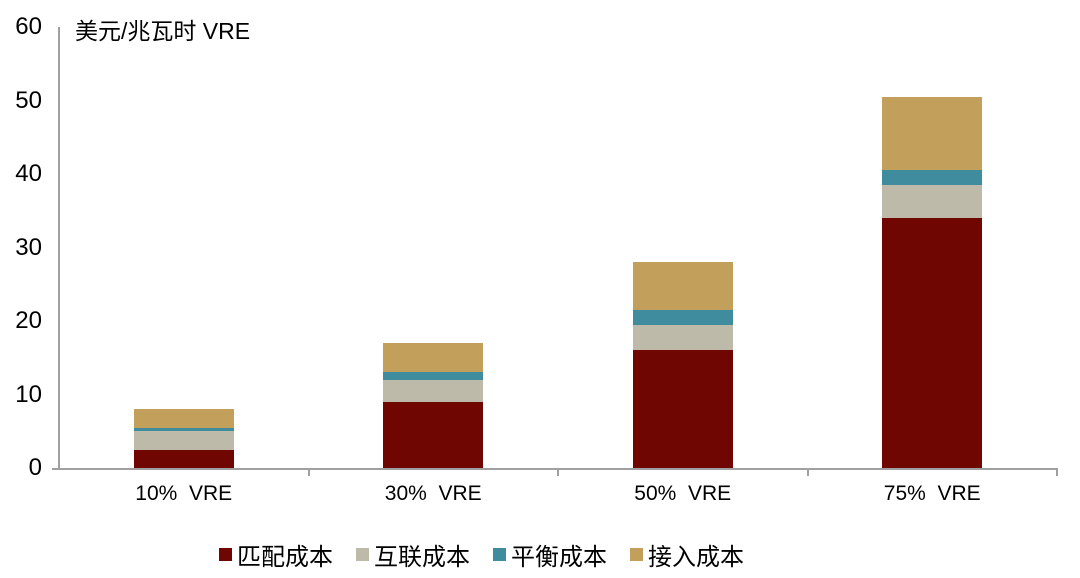 The height and width of the screenshot is (578, 1080). I want to click on legend-label: 接入成本, so click(696, 557).